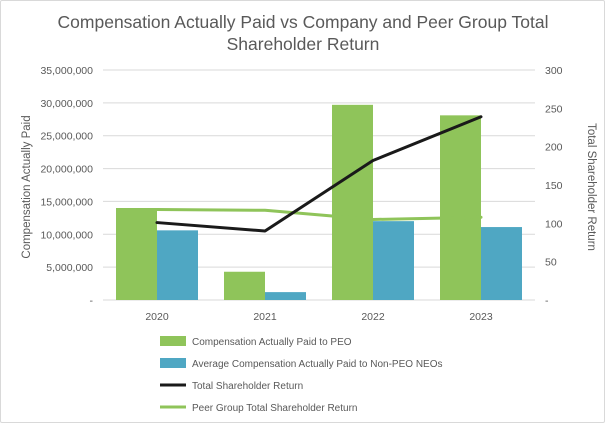 The height and width of the screenshot is (425, 607). I want to click on right-tick-label: 50, so click(551, 263).